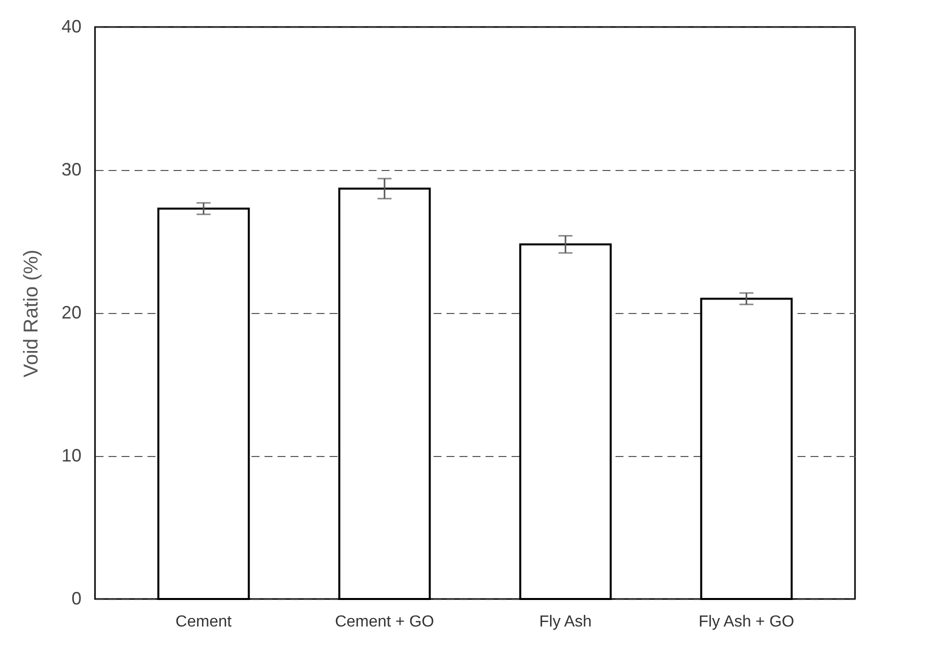 The image size is (926, 658). What do you see at coordinates (76, 598) in the screenshot?
I see `y-tick-label: 0` at bounding box center [76, 598].